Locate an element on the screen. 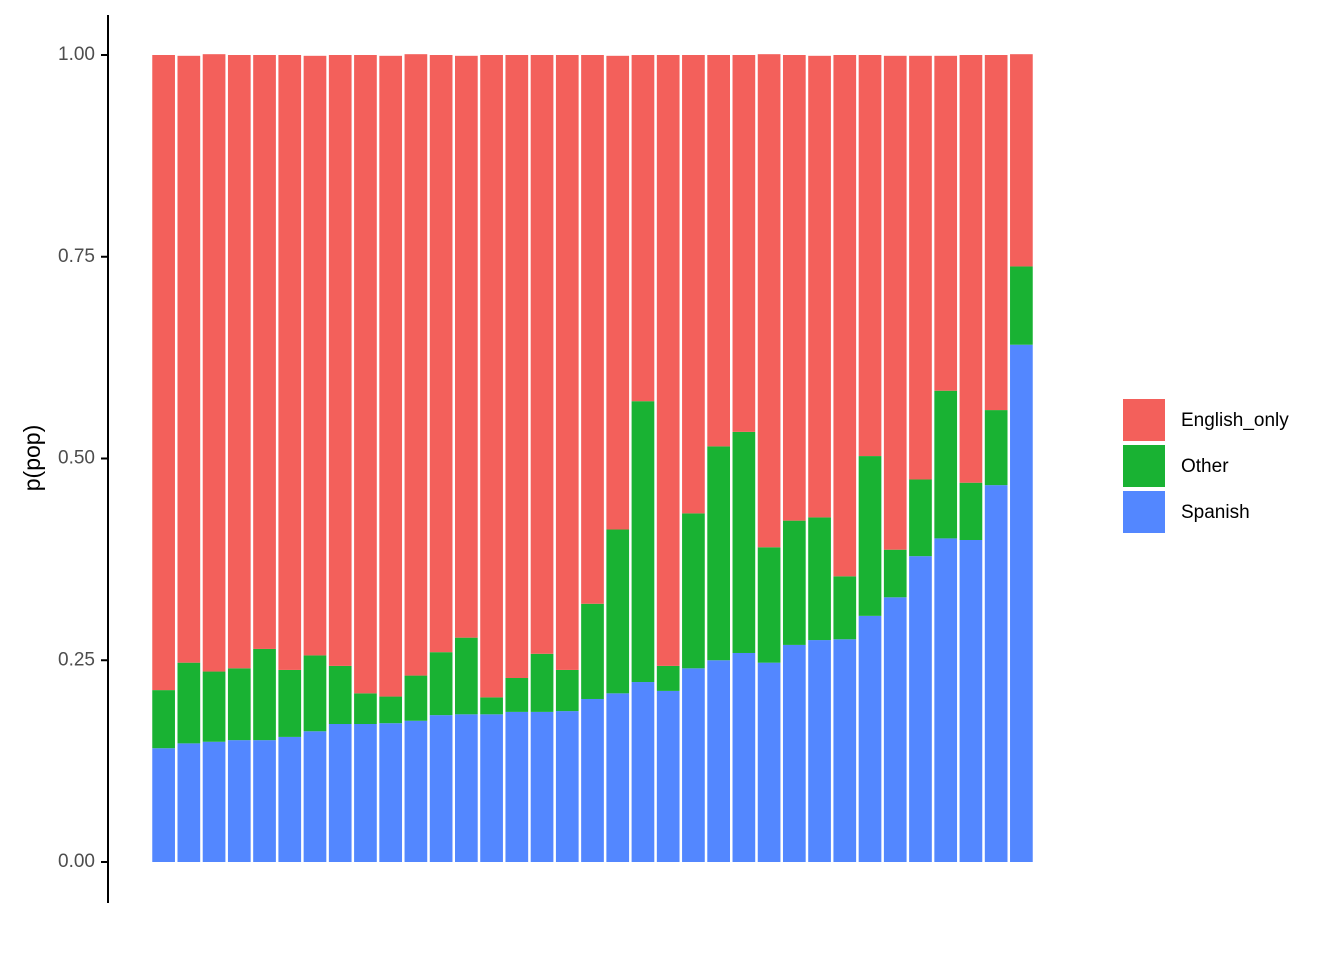 The height and width of the screenshot is (960, 1344). y-tick-label: 0.75 is located at coordinates (76, 256).